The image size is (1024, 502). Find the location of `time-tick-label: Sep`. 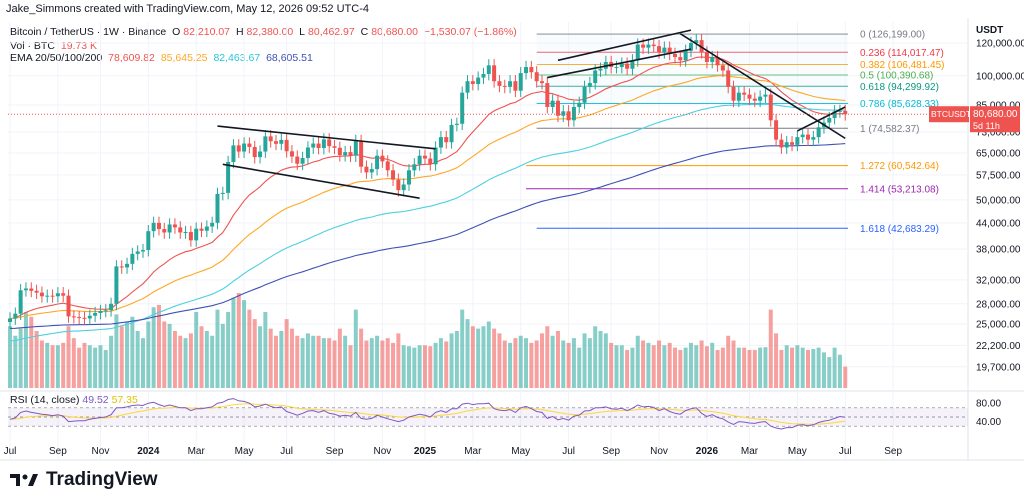

time-tick-label: Sep is located at coordinates (58, 451).